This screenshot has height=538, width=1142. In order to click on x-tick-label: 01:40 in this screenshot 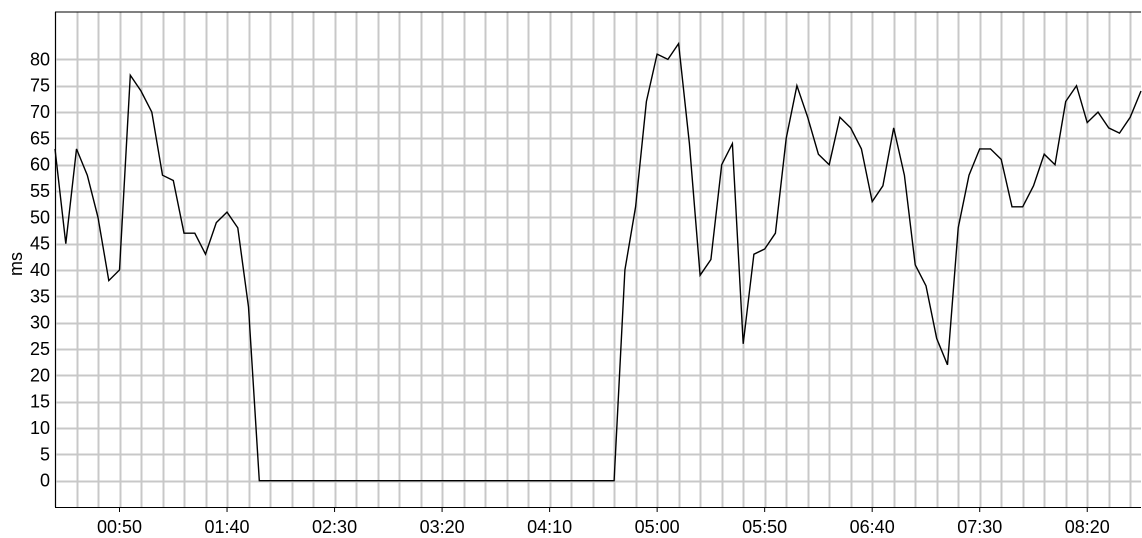, I will do `click(227, 527)`.